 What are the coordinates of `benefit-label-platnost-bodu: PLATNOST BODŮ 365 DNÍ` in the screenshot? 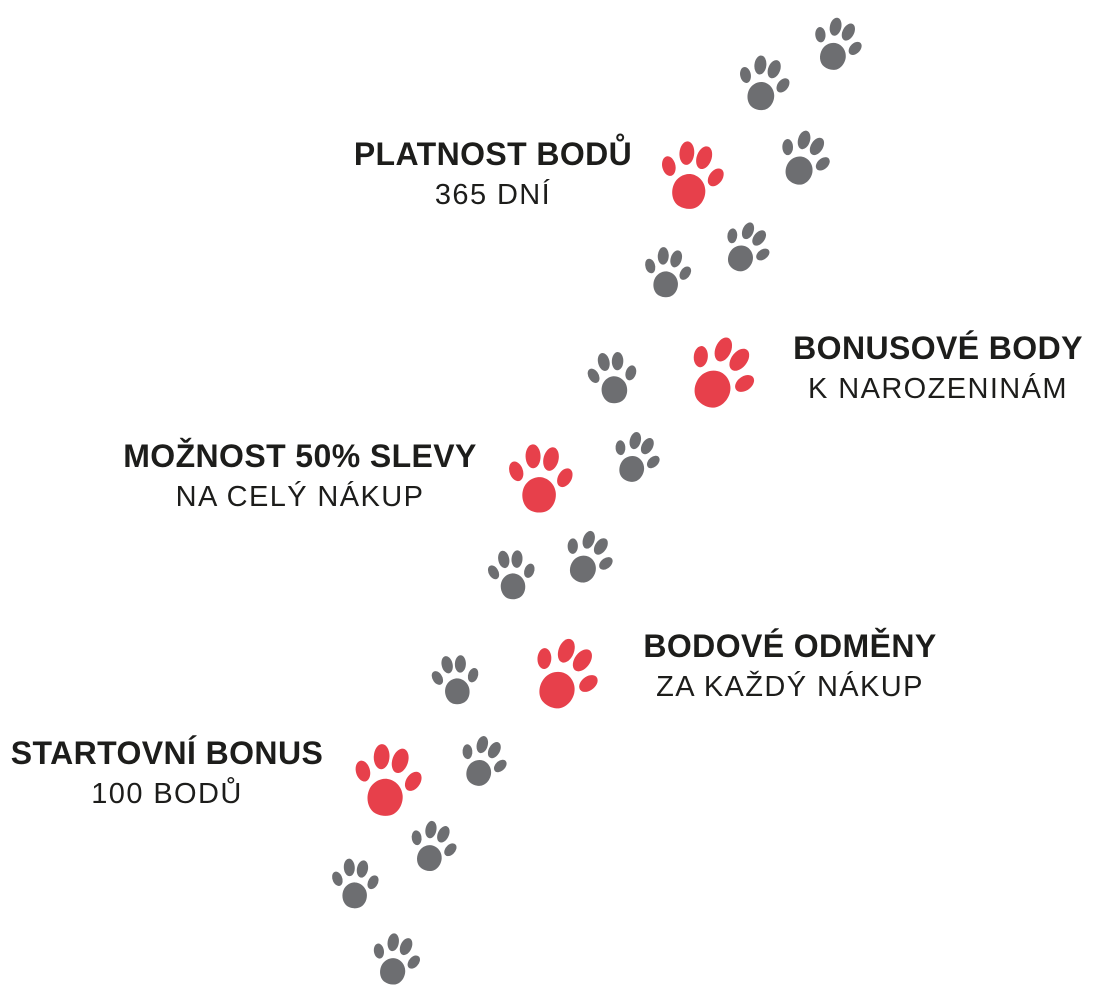 It's located at (493, 174).